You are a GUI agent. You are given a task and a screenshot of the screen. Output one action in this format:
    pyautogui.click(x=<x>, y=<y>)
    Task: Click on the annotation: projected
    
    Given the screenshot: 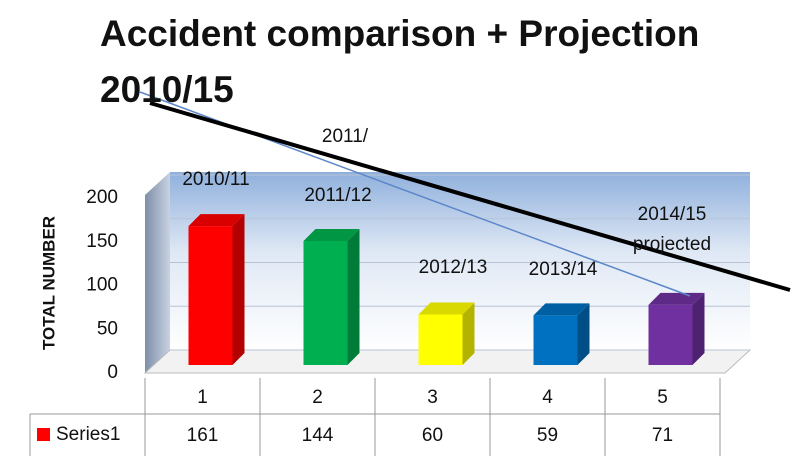 What is the action you would take?
    pyautogui.click(x=672, y=244)
    